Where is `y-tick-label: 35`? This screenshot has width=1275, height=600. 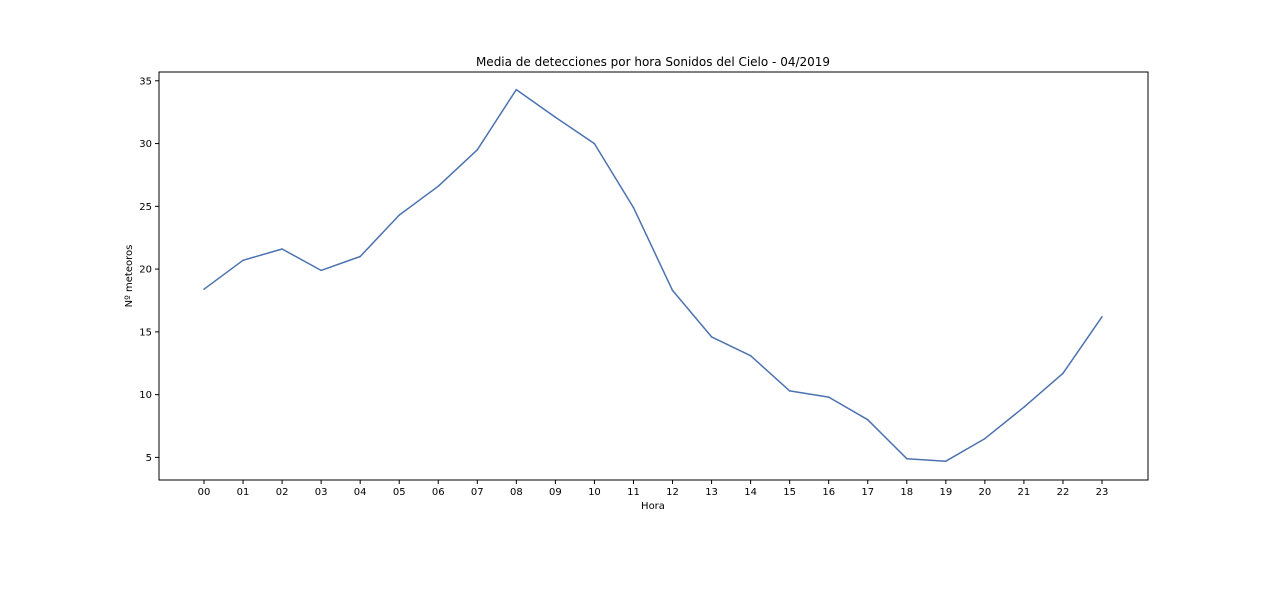 y-tick-label: 35 is located at coordinates (145, 81).